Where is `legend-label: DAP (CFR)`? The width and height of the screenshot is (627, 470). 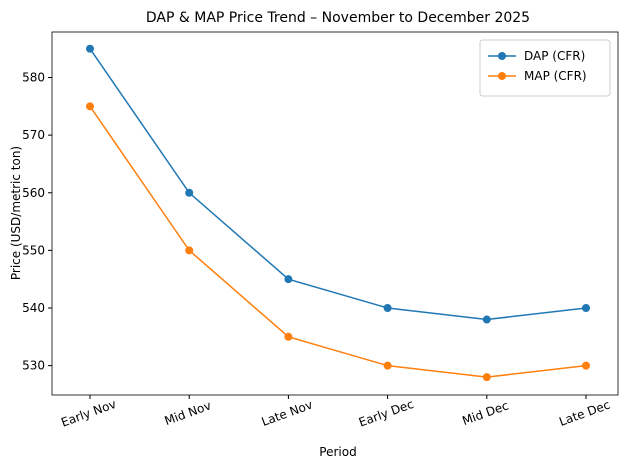 legend-label: DAP (CFR) is located at coordinates (554, 56).